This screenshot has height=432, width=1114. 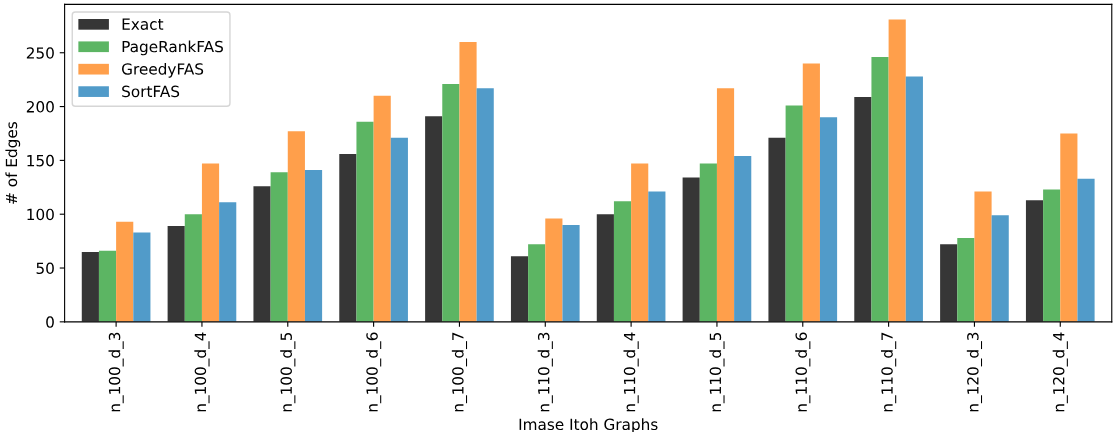 What do you see at coordinates (116, 372) in the screenshot?
I see `x-tick-label: n_100_d_3` at bounding box center [116, 372].